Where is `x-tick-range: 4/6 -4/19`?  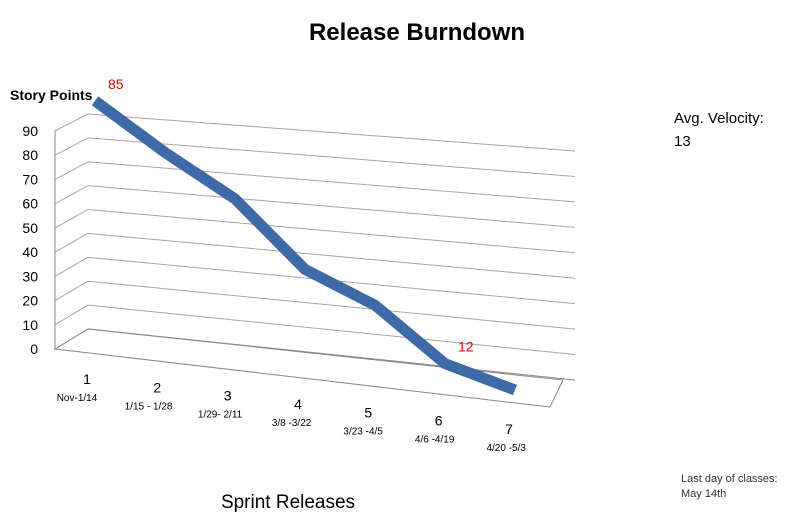 x-tick-range: 4/6 -4/19 is located at coordinates (435, 440).